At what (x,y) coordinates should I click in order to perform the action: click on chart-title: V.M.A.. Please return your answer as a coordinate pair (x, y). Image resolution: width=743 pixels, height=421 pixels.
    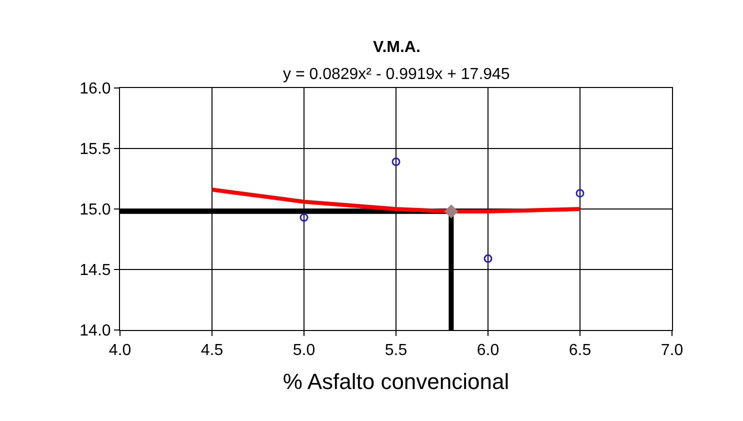
    Looking at the image, I should click on (396, 47).